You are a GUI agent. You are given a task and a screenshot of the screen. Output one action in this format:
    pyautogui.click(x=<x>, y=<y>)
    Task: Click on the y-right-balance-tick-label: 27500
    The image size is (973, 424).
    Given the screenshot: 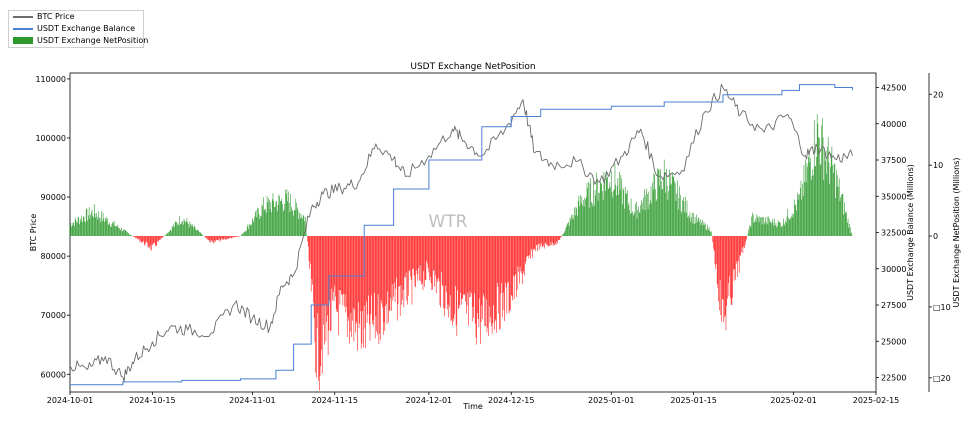 What is the action you would take?
    pyautogui.click(x=893, y=305)
    